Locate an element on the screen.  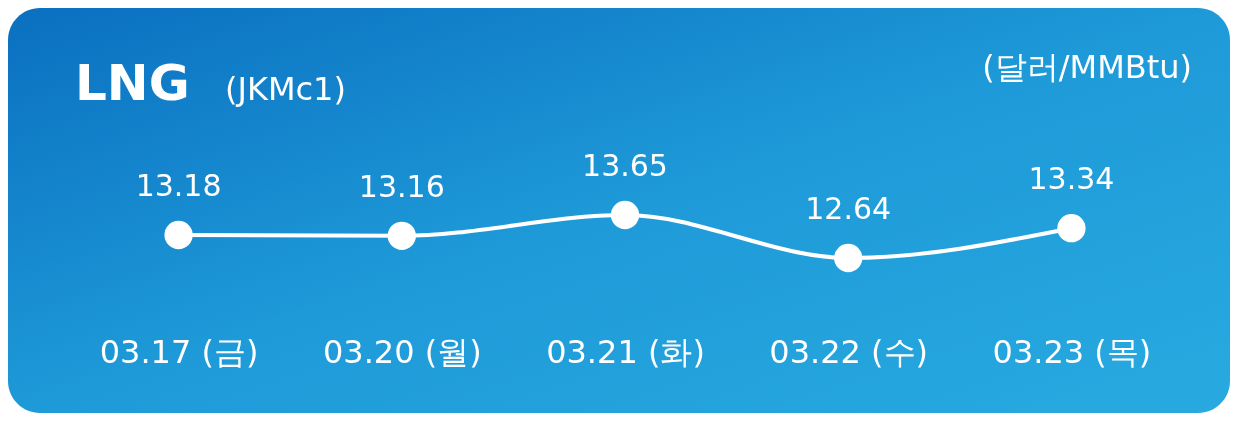
data-label: 13.65 is located at coordinates (625, 165).